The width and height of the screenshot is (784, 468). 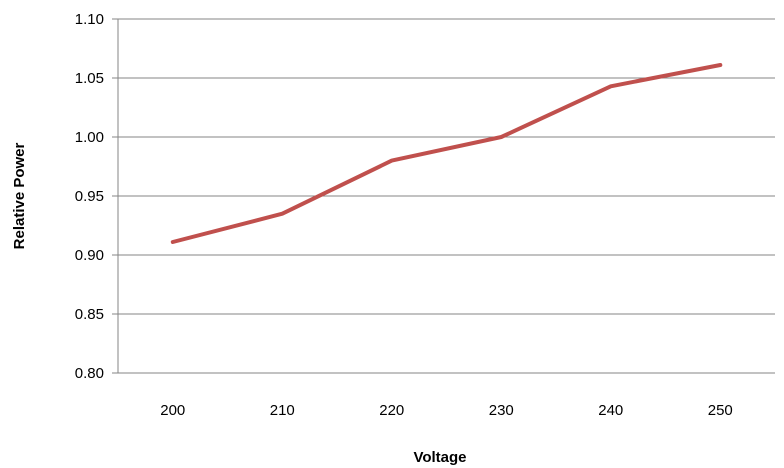 What do you see at coordinates (446, 410) in the screenshot?
I see `x-tick-labels: 200 210 220 230 240 250` at bounding box center [446, 410].